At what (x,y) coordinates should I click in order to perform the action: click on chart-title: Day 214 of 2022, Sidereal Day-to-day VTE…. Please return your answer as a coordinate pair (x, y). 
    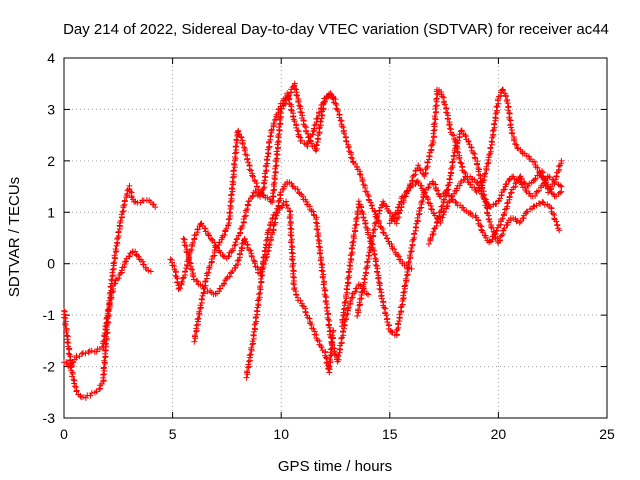
    Looking at the image, I should click on (336, 29).